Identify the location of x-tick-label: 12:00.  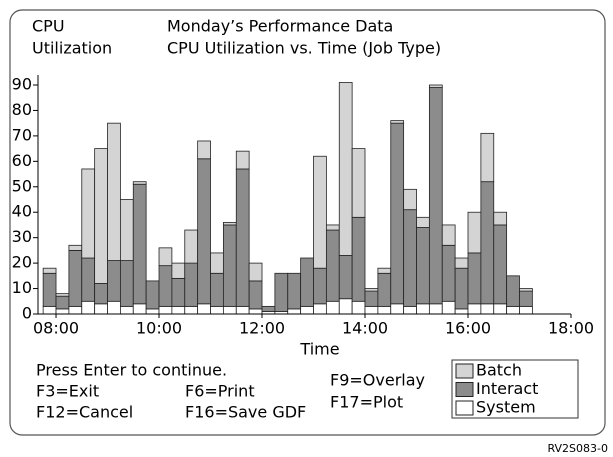
(262, 328).